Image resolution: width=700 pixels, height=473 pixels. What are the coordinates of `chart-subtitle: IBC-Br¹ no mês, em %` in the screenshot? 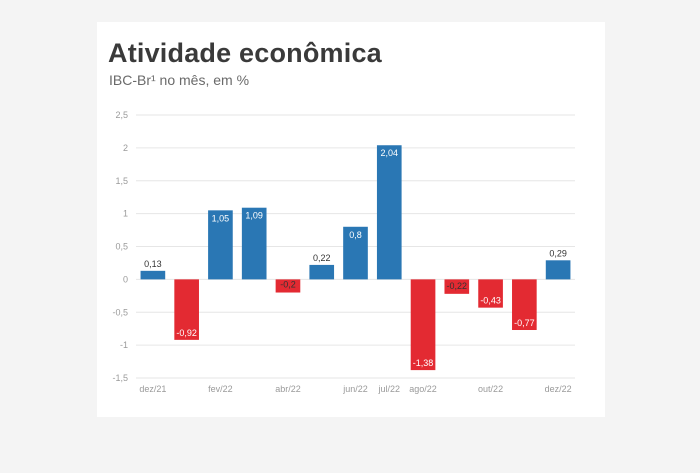 It's located at (179, 80).